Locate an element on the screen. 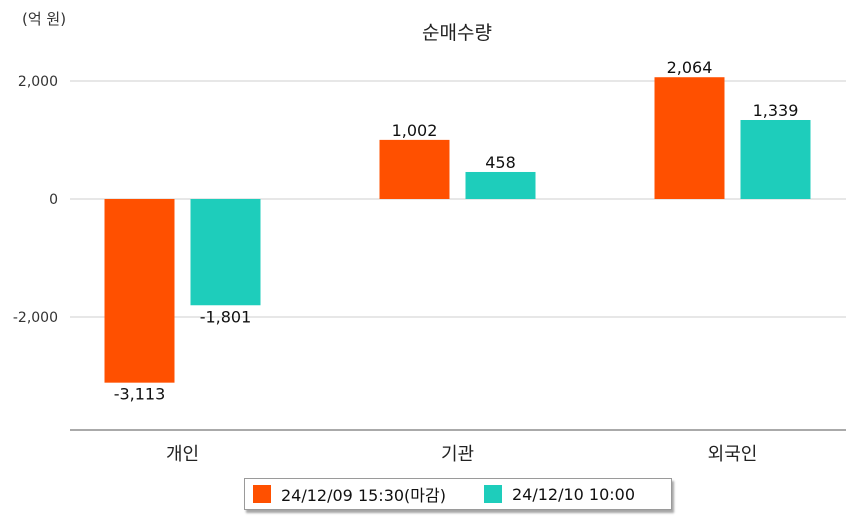 The image size is (854, 520). y-tick-label: 0 is located at coordinates (53, 200).